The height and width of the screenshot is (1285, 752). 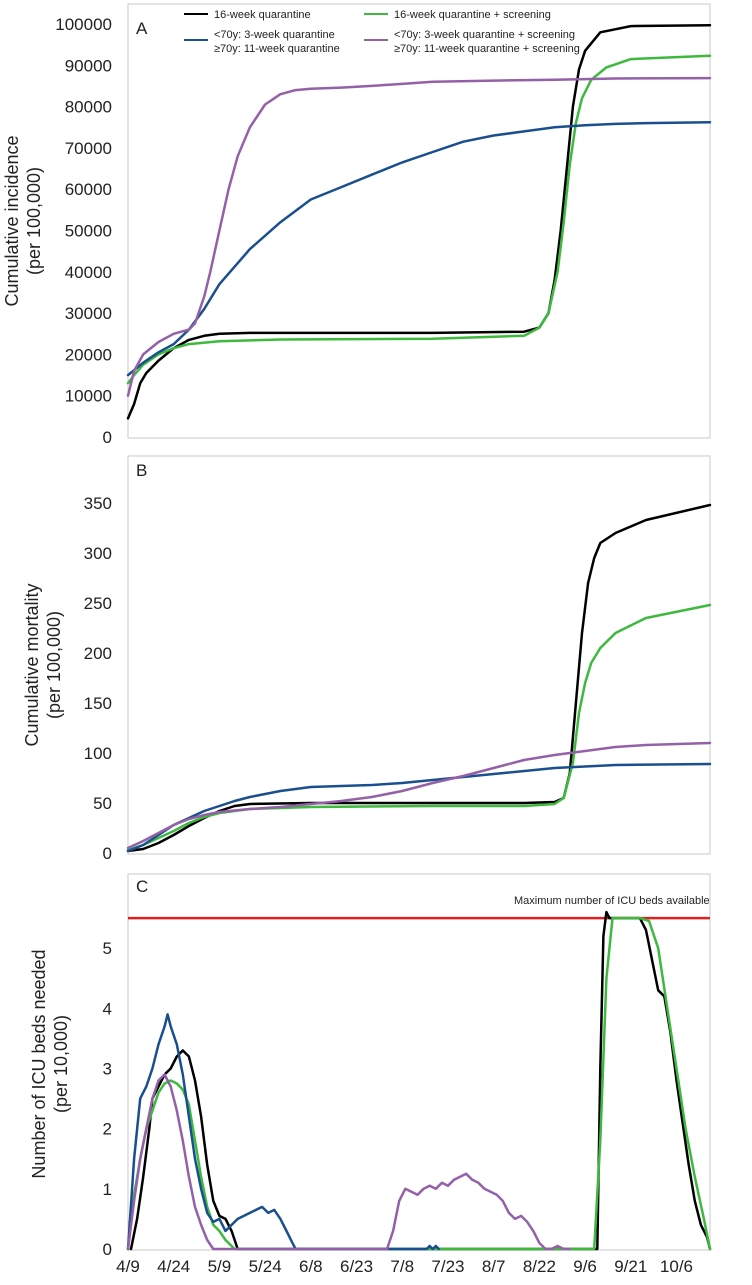 What do you see at coordinates (142, 28) in the screenshot?
I see `panel-a-letter: A` at bounding box center [142, 28].